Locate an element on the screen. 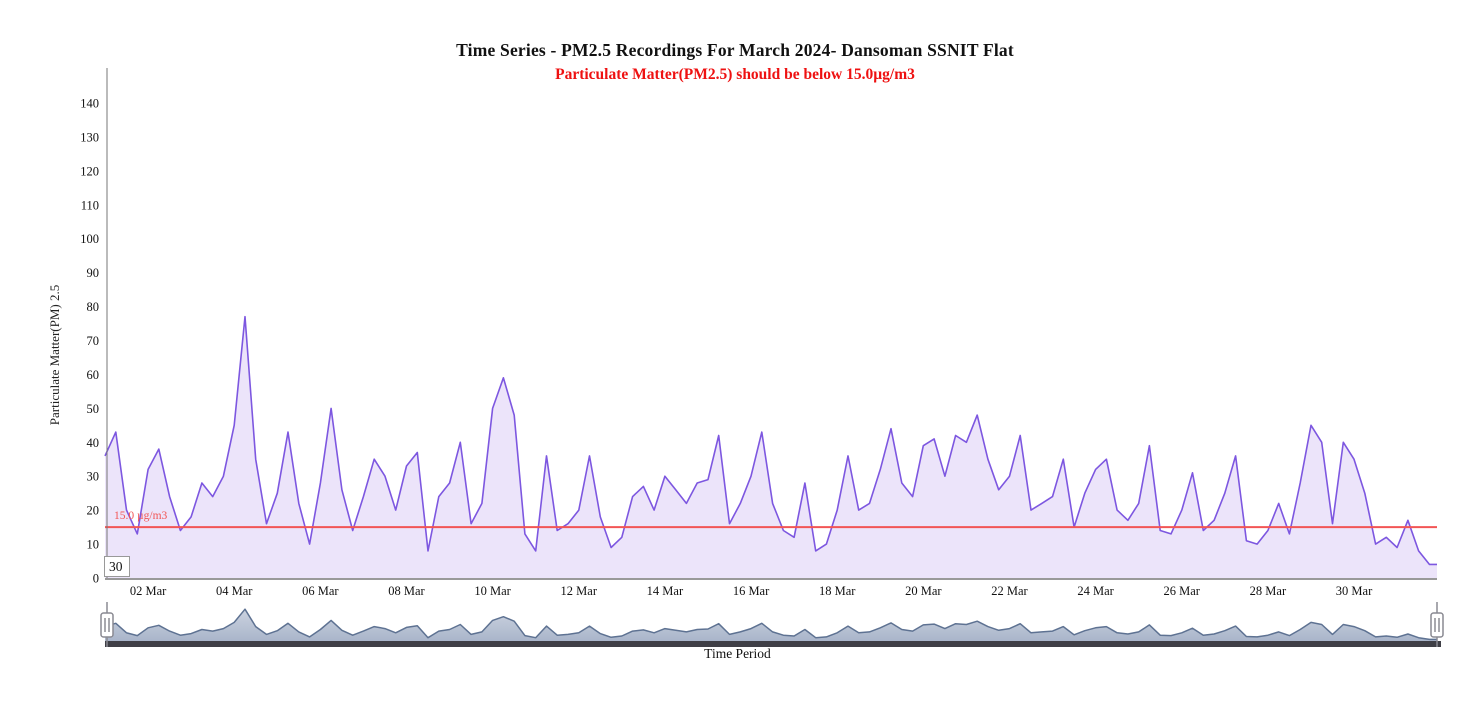 Image resolution: width=1480 pixels, height=702 pixels. x-tick-label: 16 Mar is located at coordinates (751, 591).